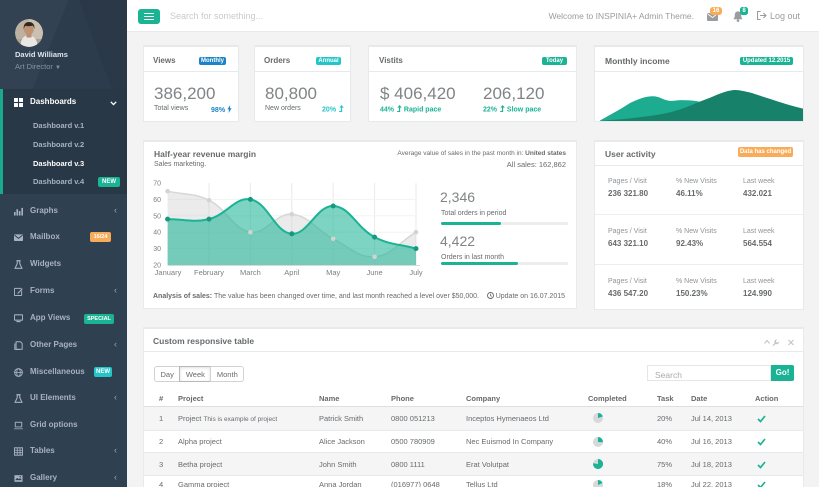 The width and height of the screenshot is (819, 487). Describe the element at coordinates (157, 233) in the screenshot. I see `svg-text: 40` at that location.